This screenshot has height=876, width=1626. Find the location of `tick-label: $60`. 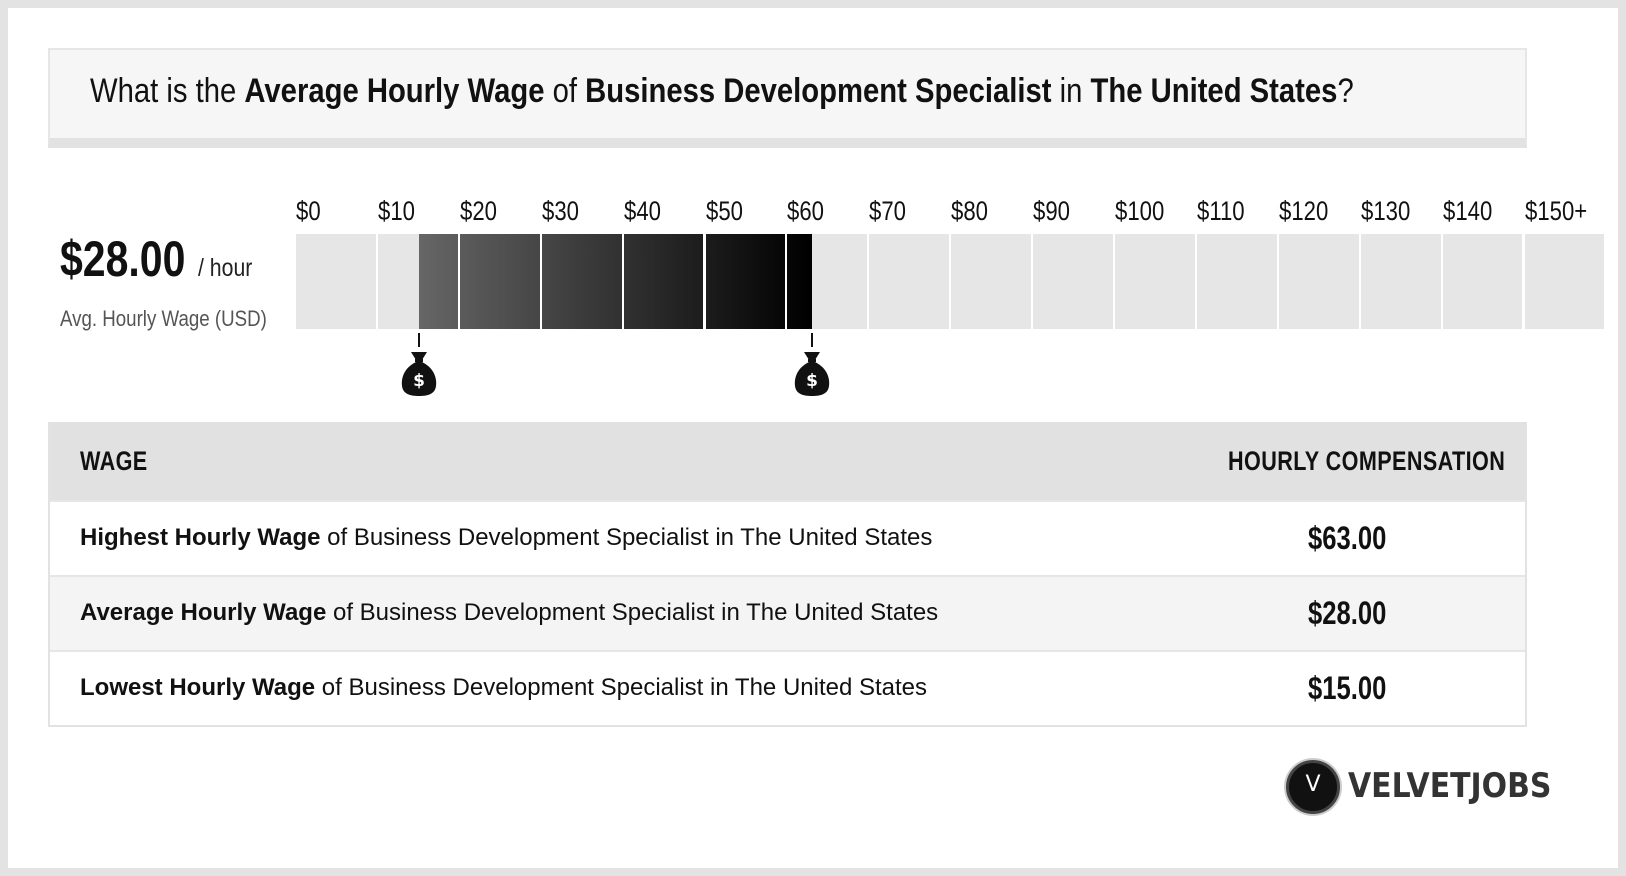

tick-label: $60 is located at coordinates (806, 211).